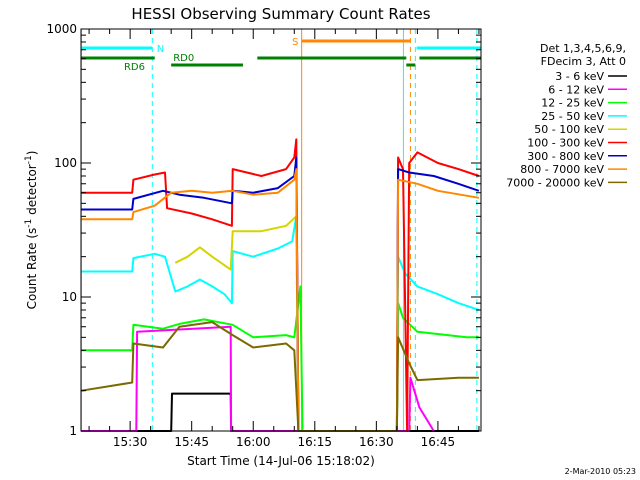 The width and height of the screenshot is (640, 480). Describe the element at coordinates (565, 143) in the screenshot. I see `legend-entry-label: 100 - 300 keV` at that location.